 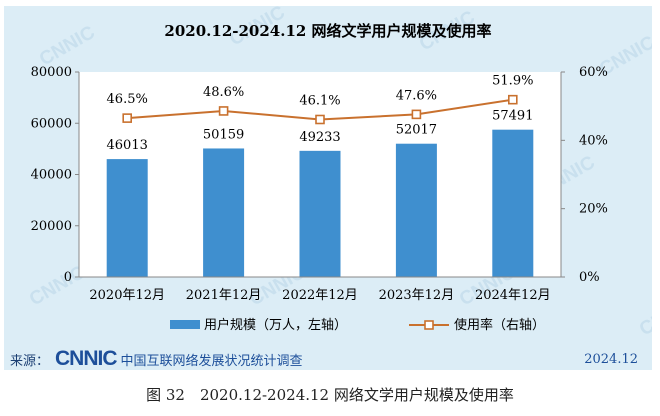 What do you see at coordinates (211, 361) in the screenshot?
I see `source-org: 中国互联网络发展状况统计调查` at bounding box center [211, 361].